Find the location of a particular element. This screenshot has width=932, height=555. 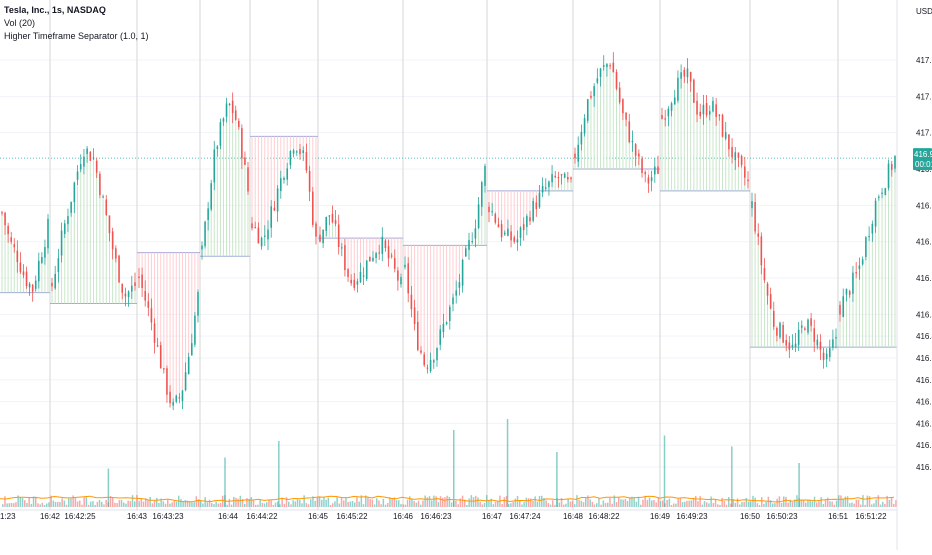

time-axis-label: 16:43:23 is located at coordinates (168, 516).